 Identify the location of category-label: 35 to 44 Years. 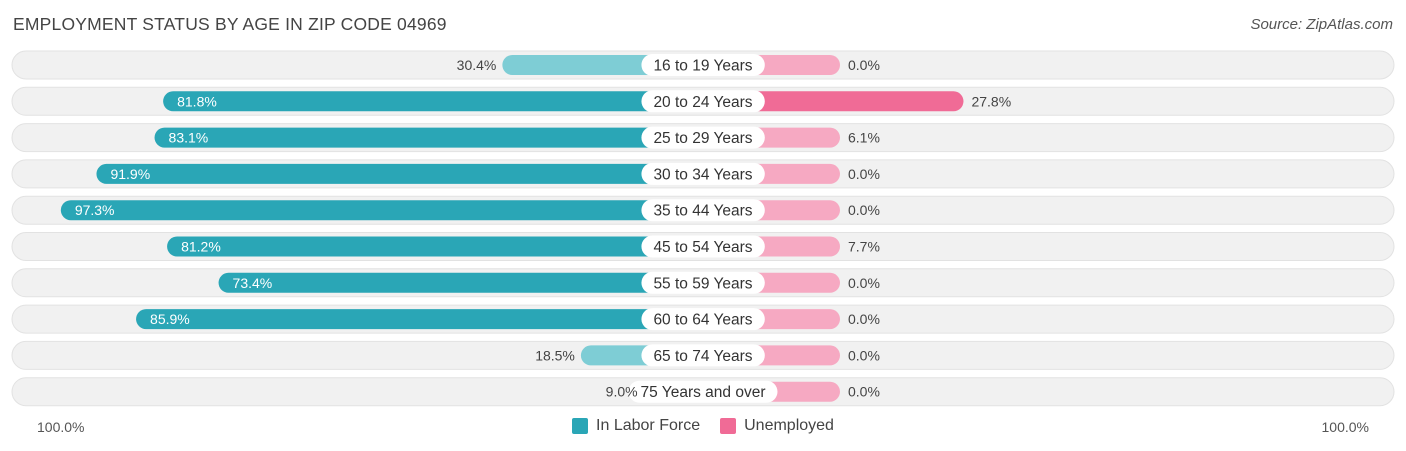
(702, 211).